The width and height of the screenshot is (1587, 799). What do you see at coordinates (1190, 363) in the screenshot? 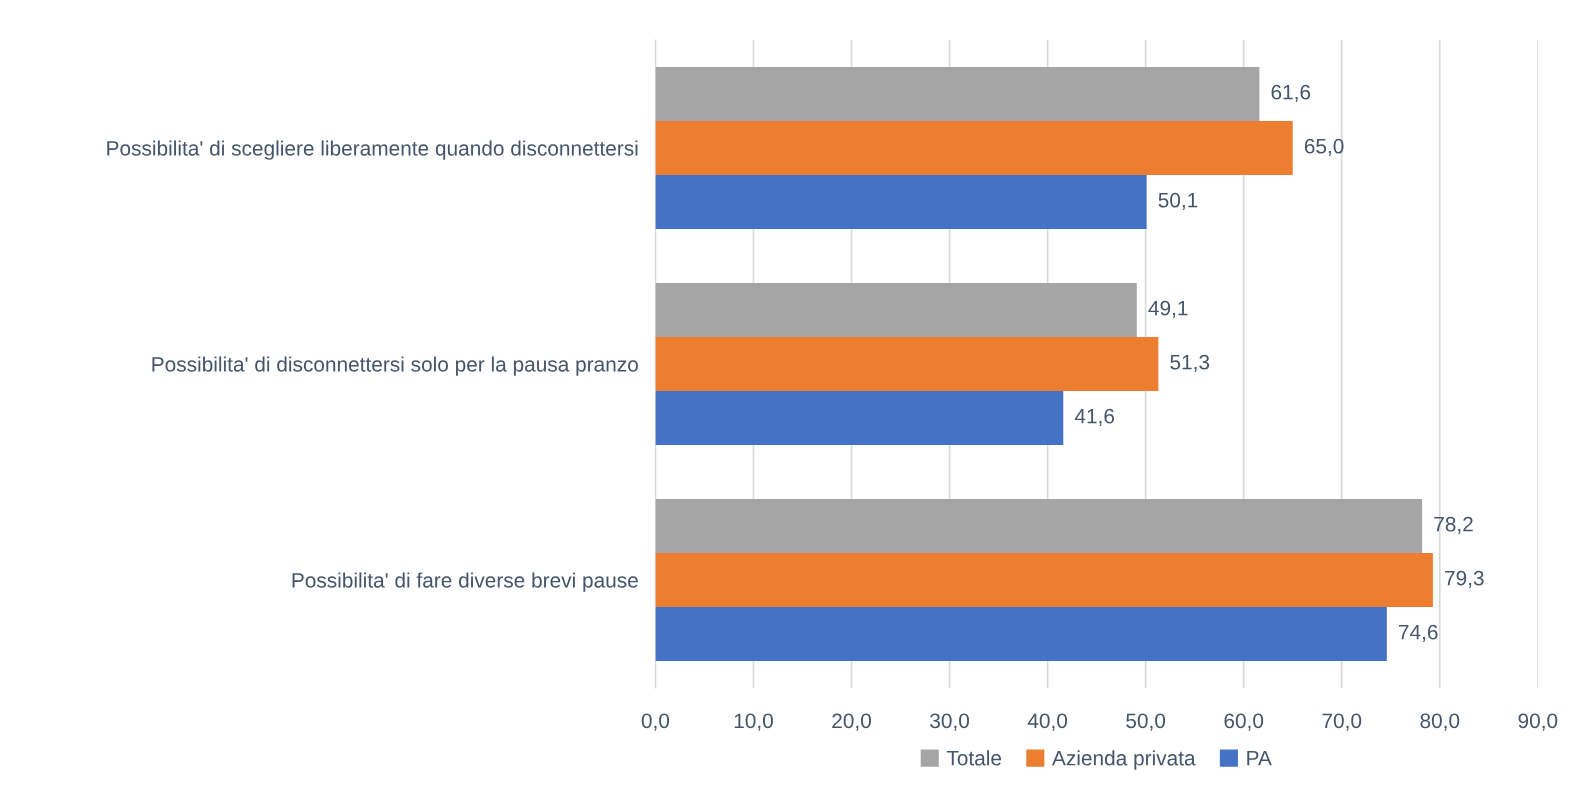
I see `data-label: 51,3` at bounding box center [1190, 363].